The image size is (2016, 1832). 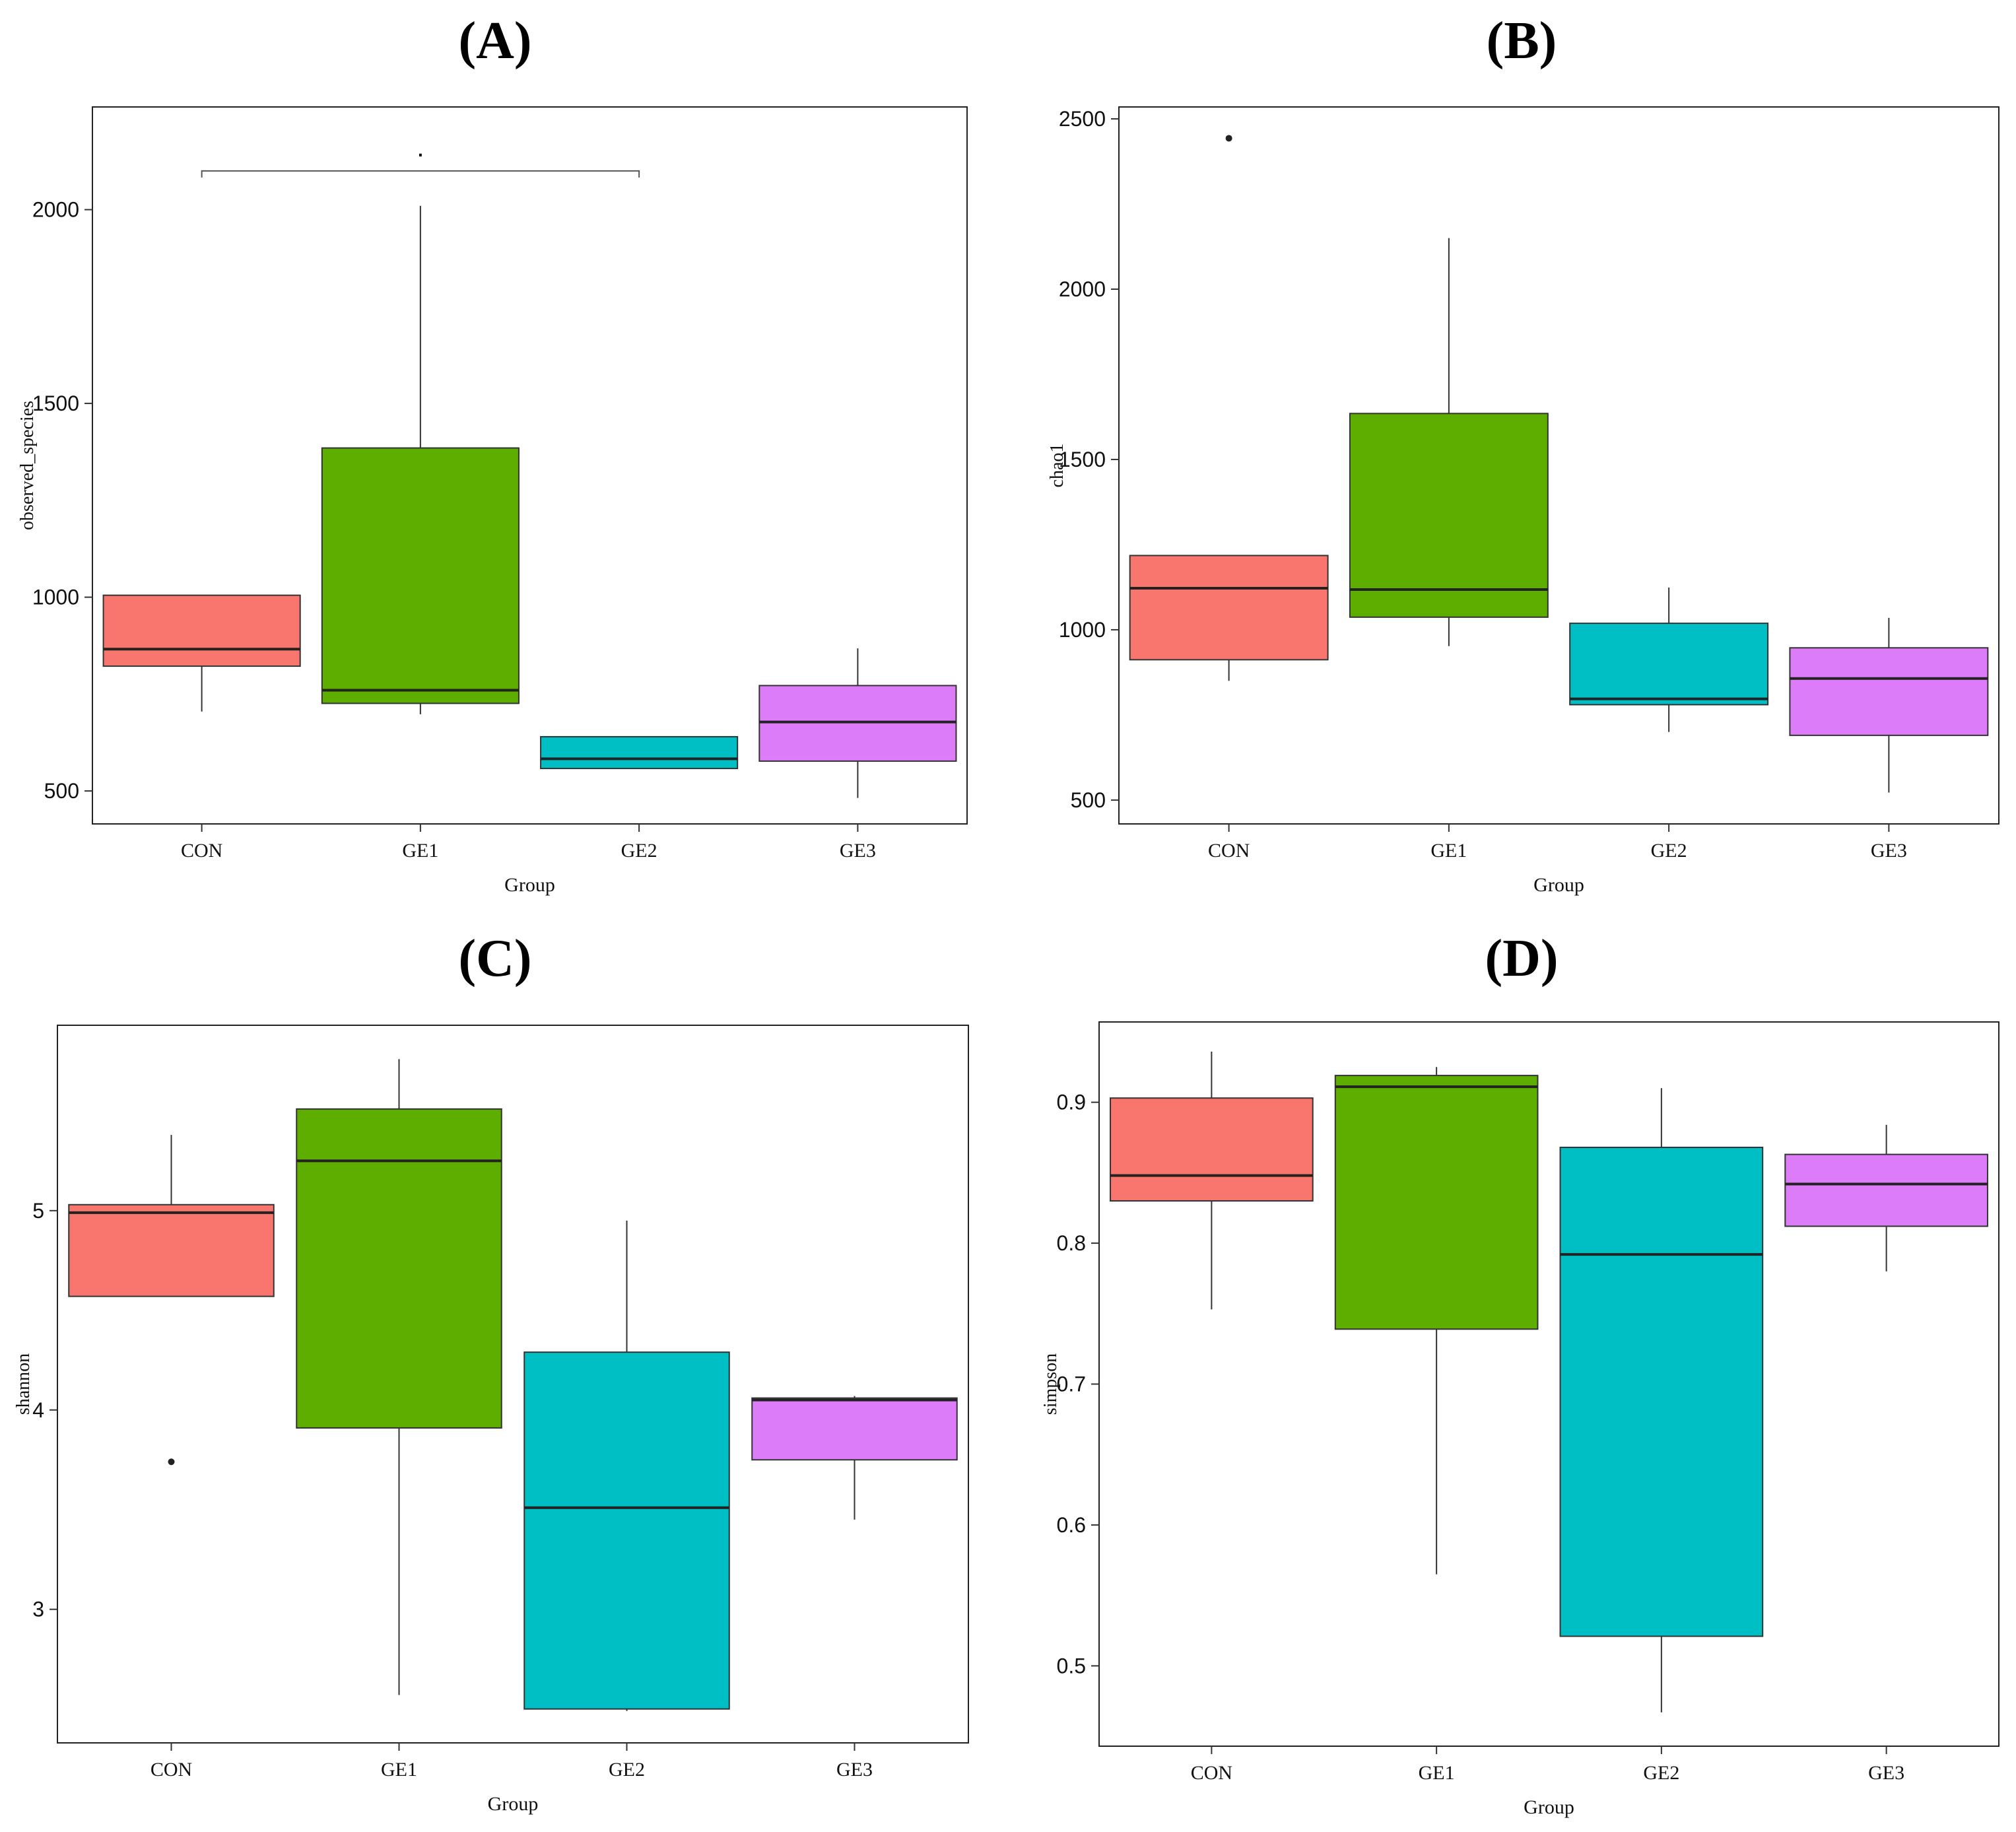 I want to click on significance-label: ., so click(x=421, y=147).